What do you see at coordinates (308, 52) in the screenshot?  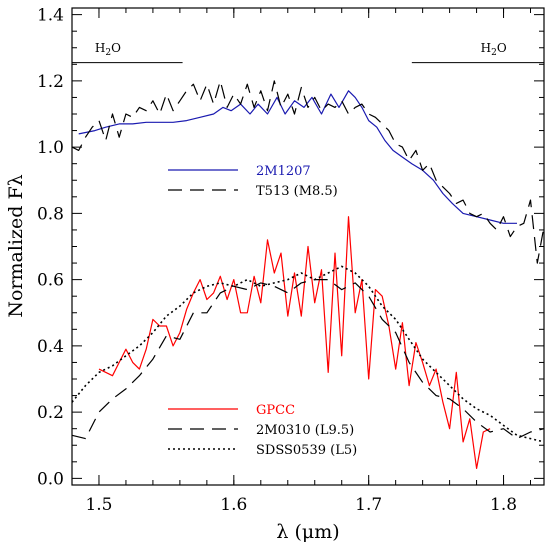 I see `annotation-layer: H2O H2O` at bounding box center [308, 52].